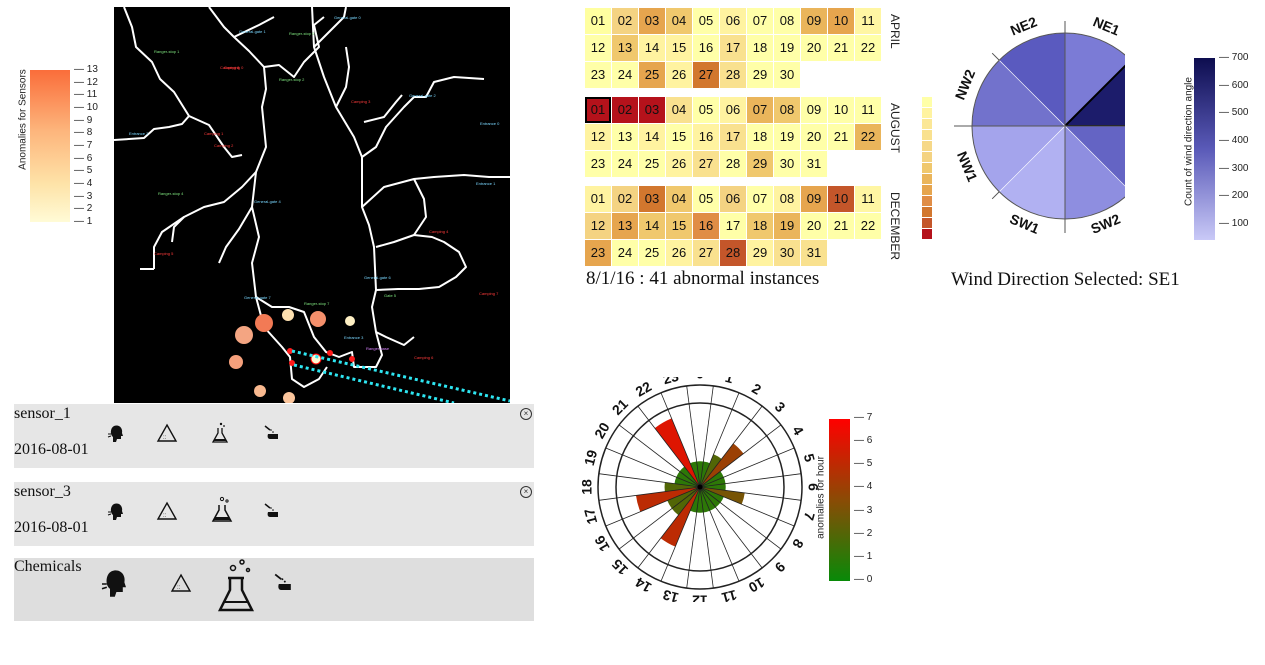 Image resolution: width=1265 pixels, height=665 pixels. I want to click on sensor-panel: sensor_3 2016-08-01 × ::, so click(274, 514).